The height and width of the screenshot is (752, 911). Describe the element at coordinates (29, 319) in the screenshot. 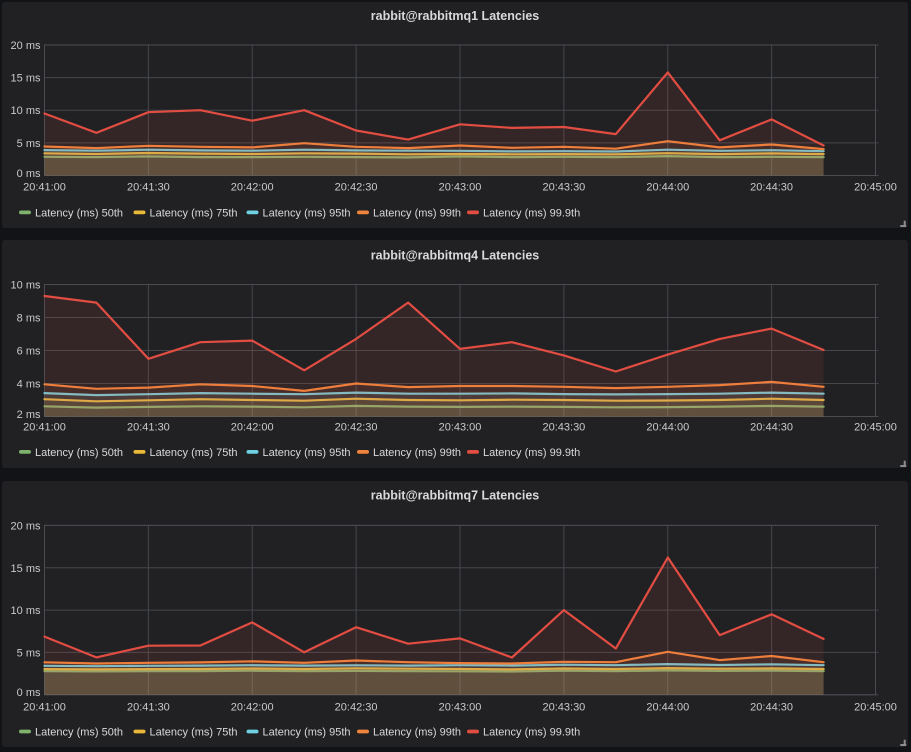

I see `svg-text: 8 ms` at that location.